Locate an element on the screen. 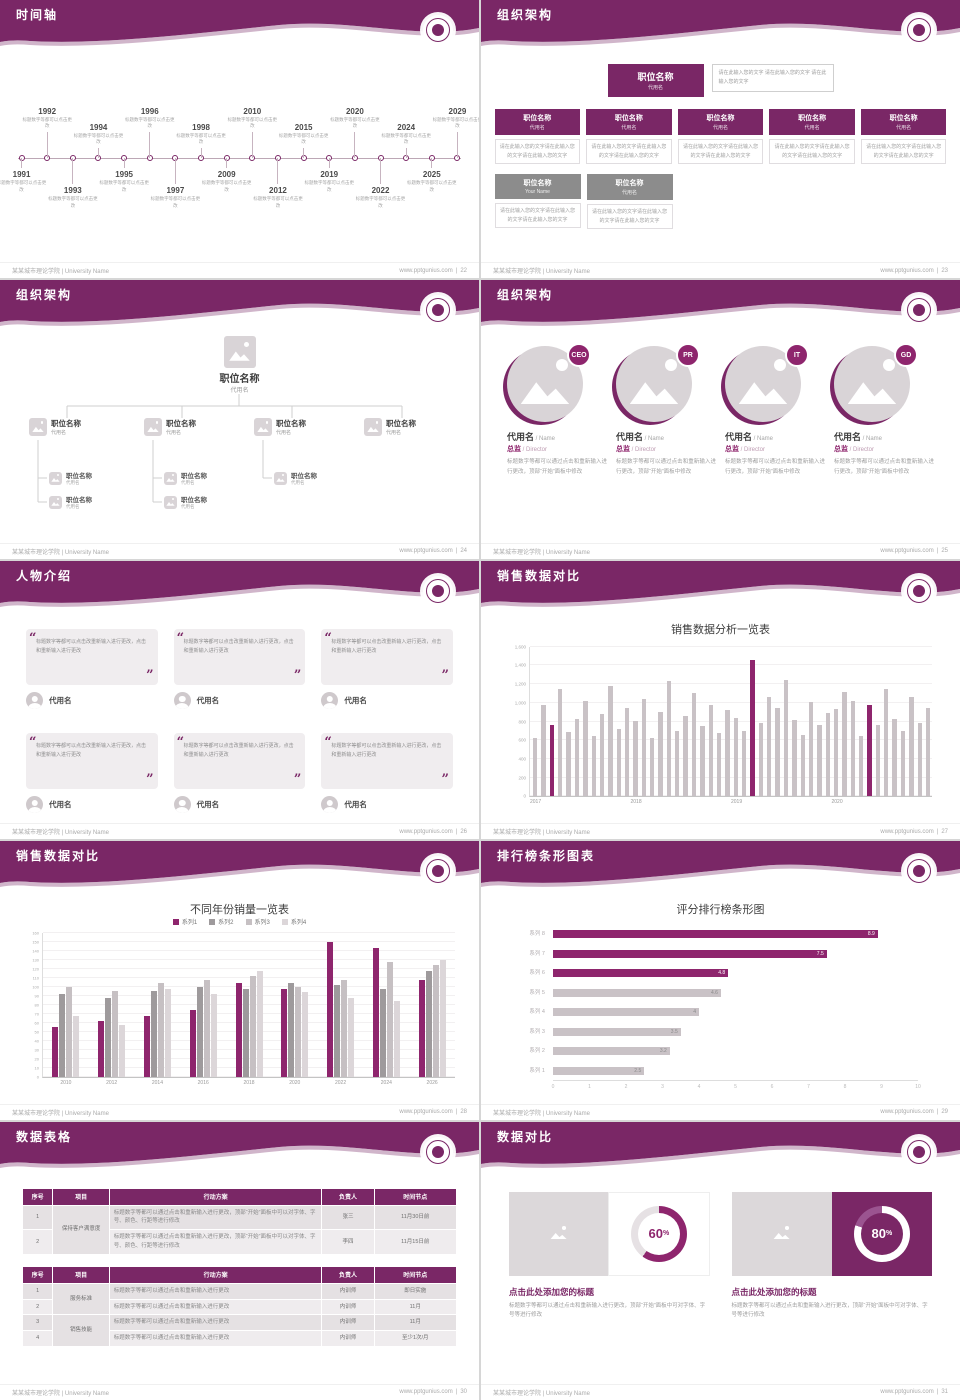 This screenshot has width=960, height=1400. bar: 2.5 is located at coordinates (599, 1070).